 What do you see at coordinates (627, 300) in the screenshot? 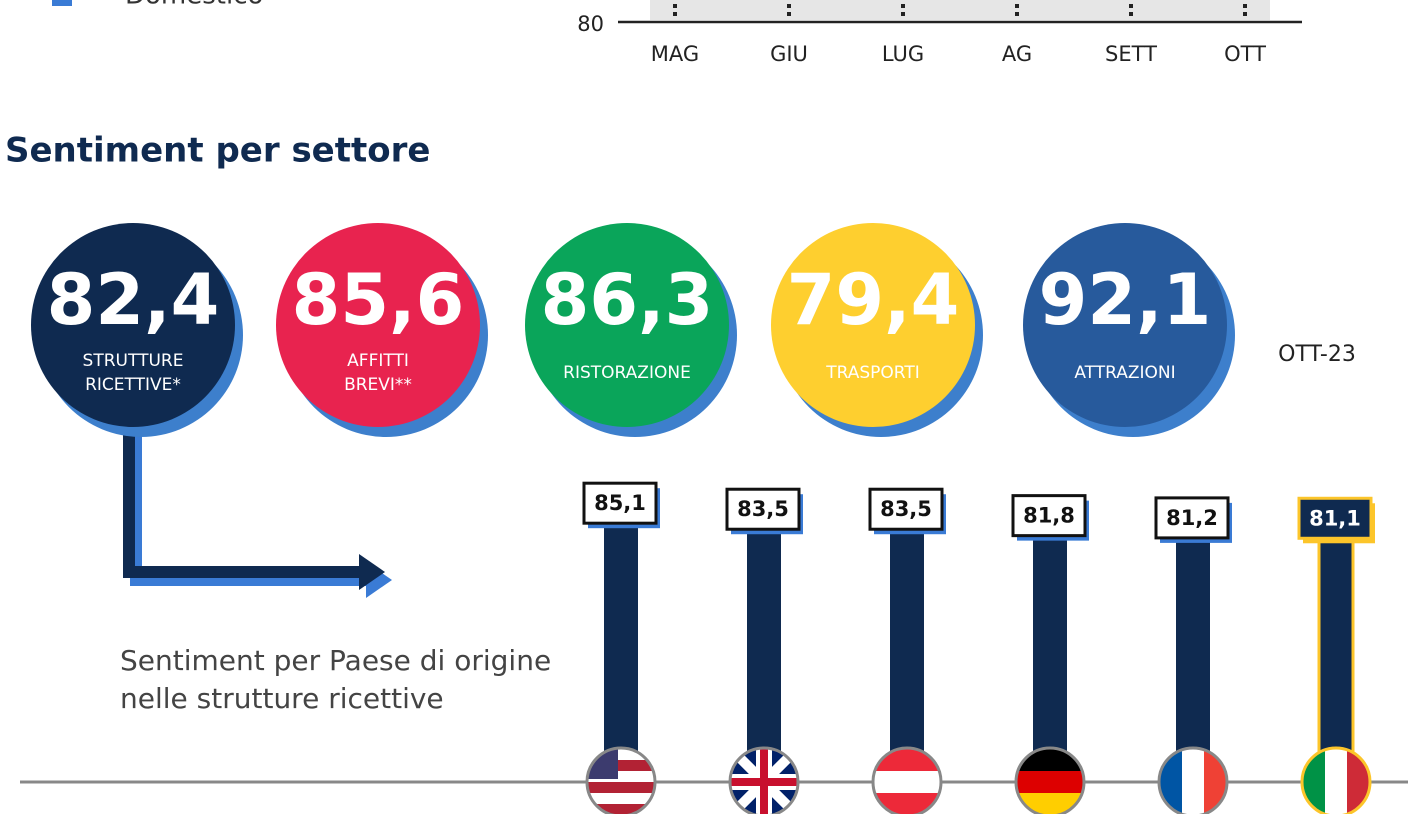
I see `sector-value: 86,3` at bounding box center [627, 300].